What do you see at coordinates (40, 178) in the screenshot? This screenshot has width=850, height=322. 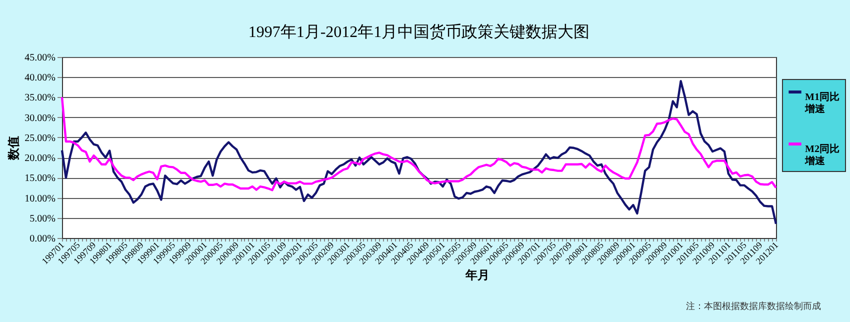 I see `y-tick-label: 15.00%` at bounding box center [40, 178].